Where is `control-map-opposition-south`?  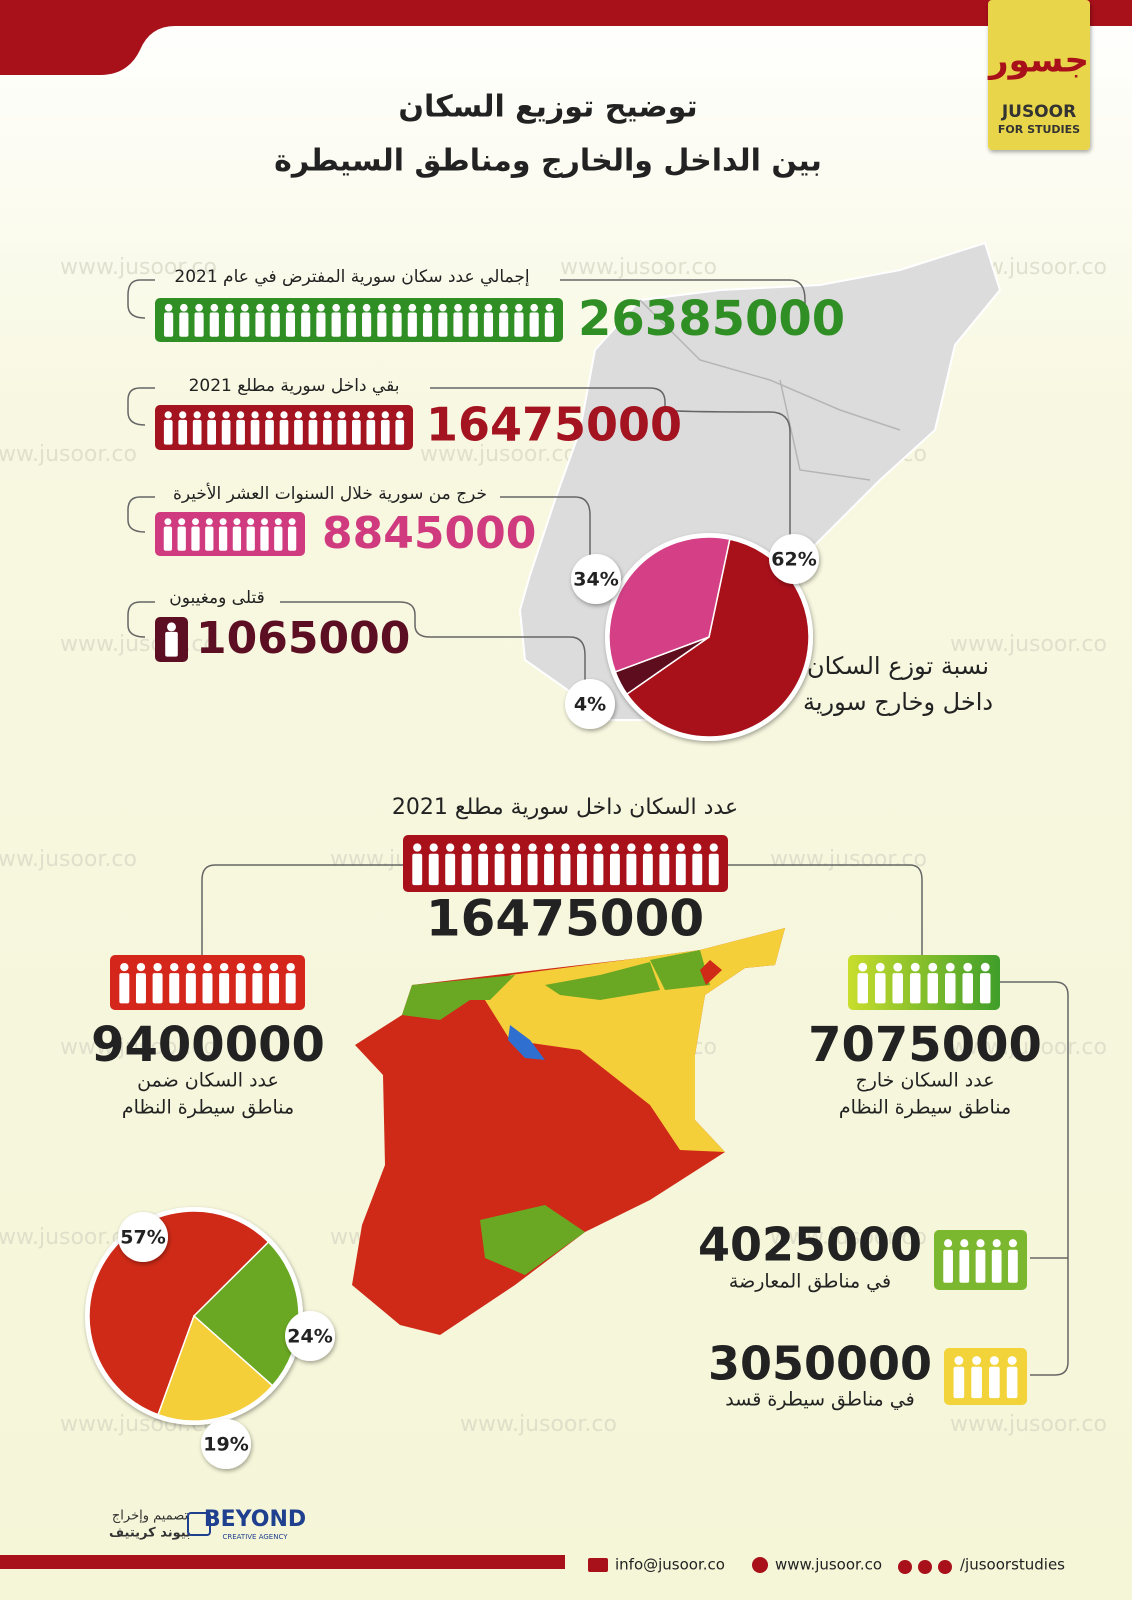
control-map-opposition-south is located at coordinates (532, 1240).